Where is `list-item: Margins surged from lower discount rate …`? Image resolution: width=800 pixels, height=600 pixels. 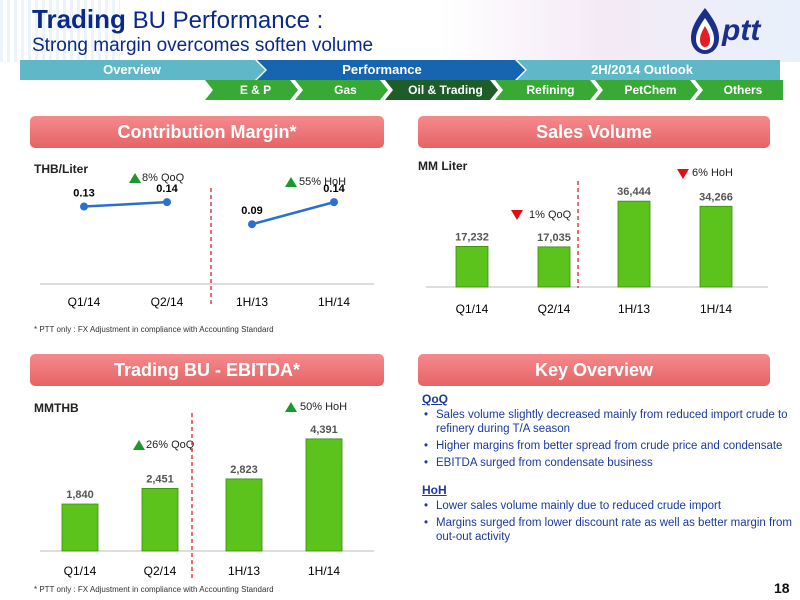 list-item: Margins surged from lower discount rate … is located at coordinates (608, 530).